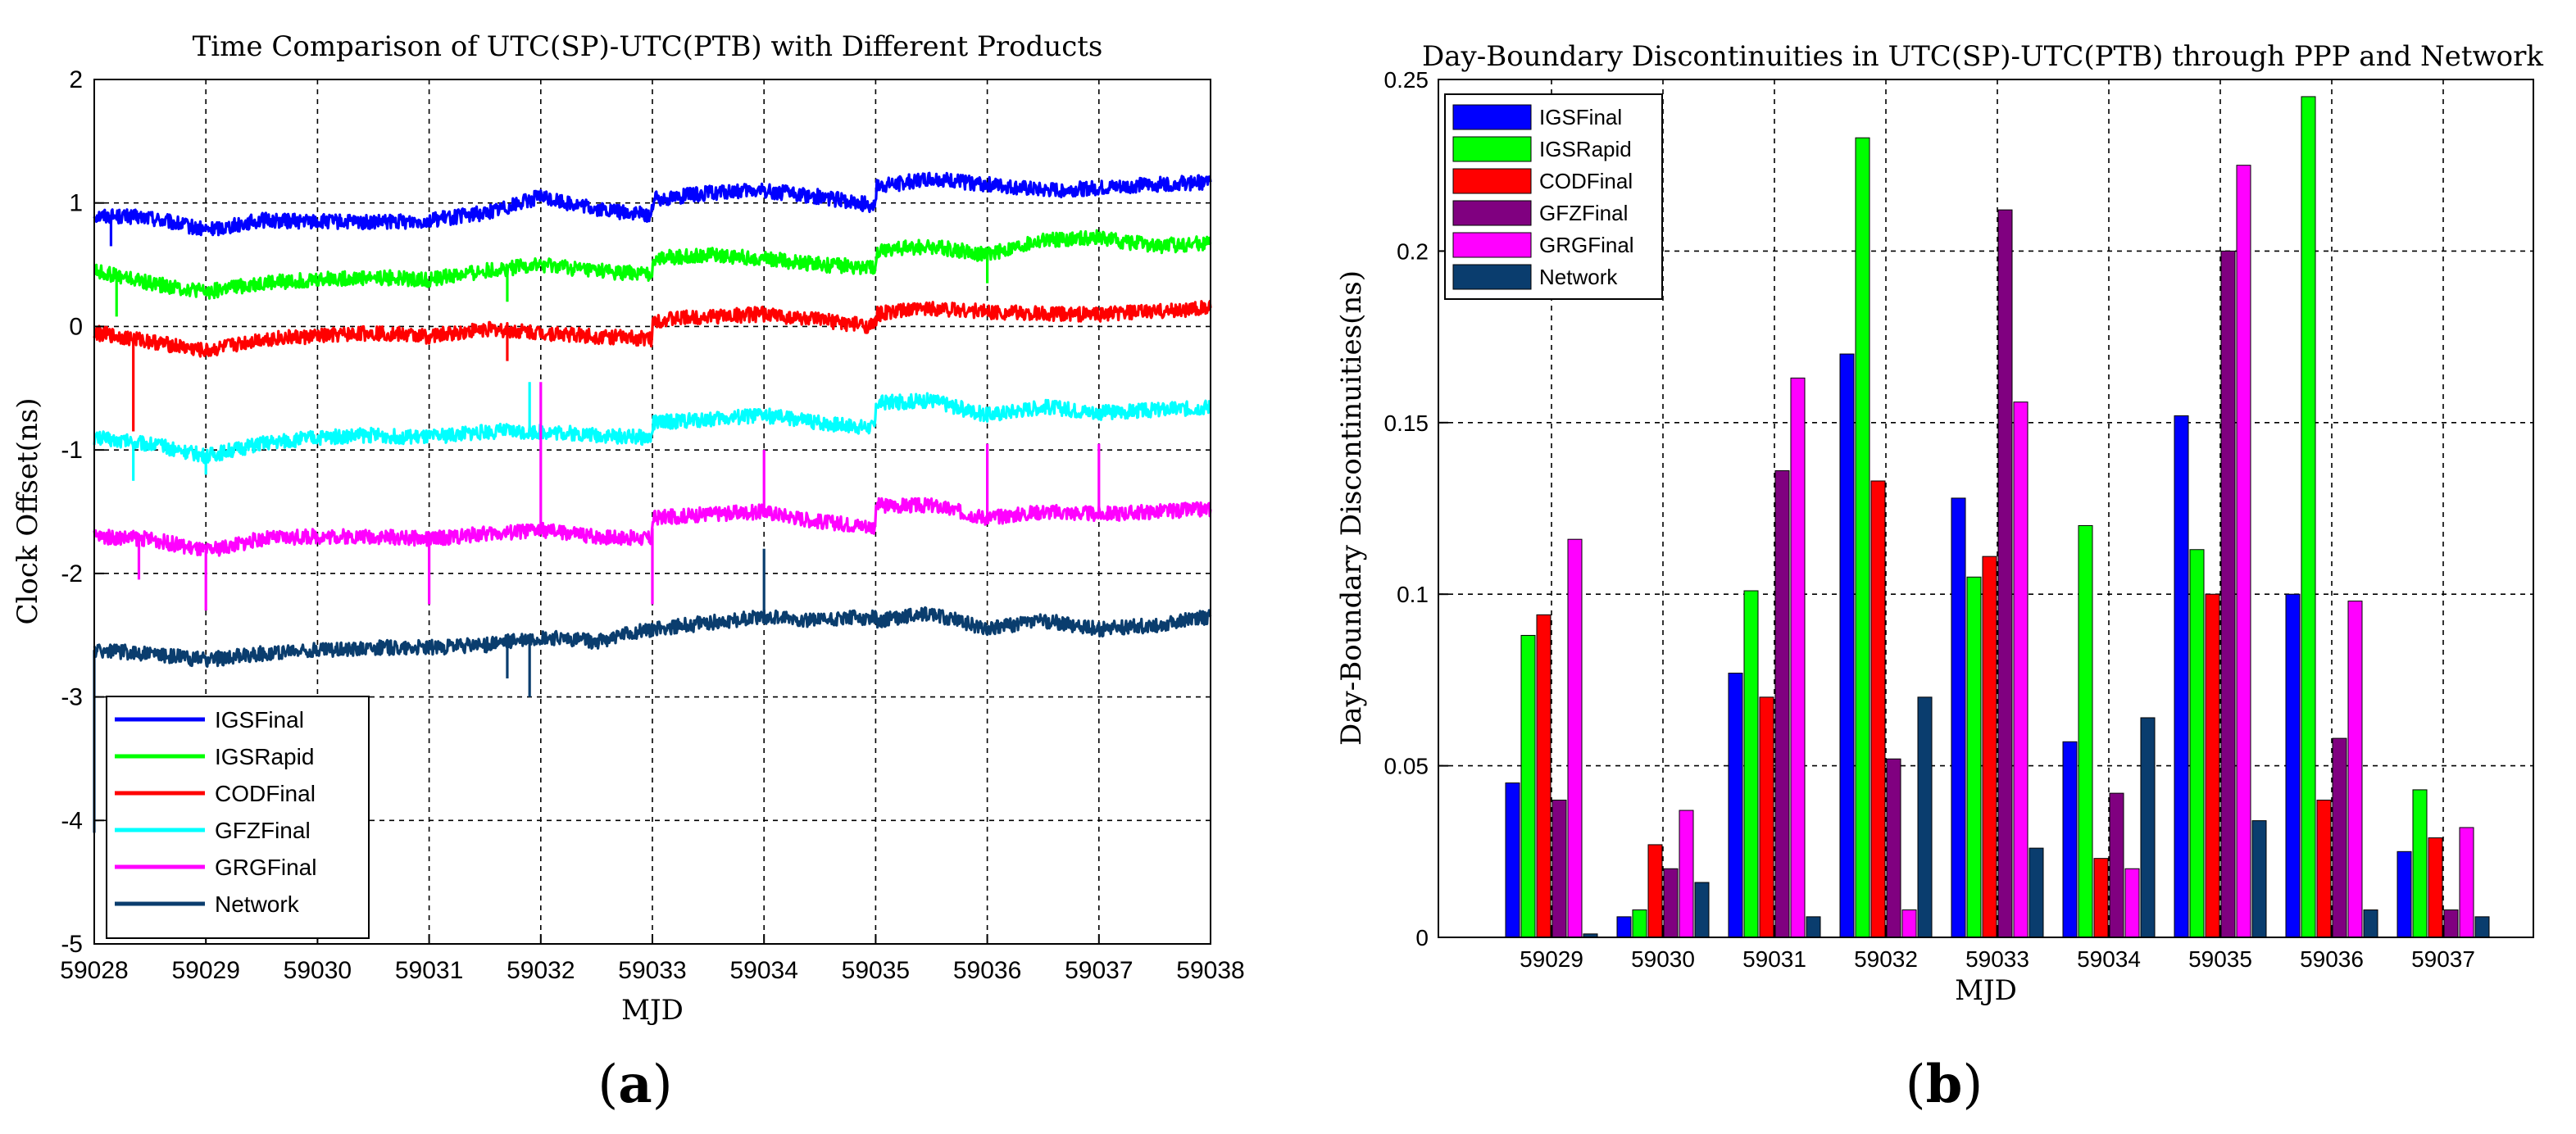 Image resolution: width=2576 pixels, height=1134 pixels. What do you see at coordinates (72, 450) in the screenshot?
I see `chart-a-y-tick-label: -1` at bounding box center [72, 450].